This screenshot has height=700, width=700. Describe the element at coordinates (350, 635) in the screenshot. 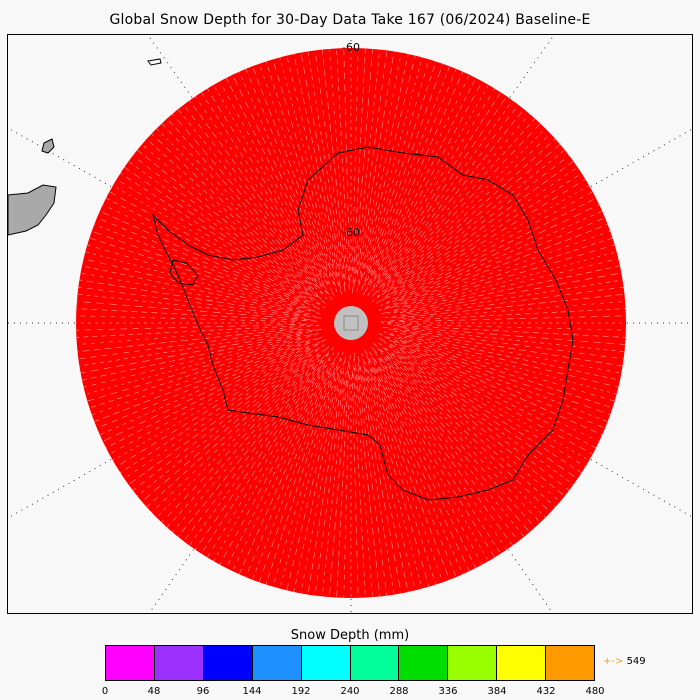

I see `colorbar-title: Snow Depth (mm)` at that location.